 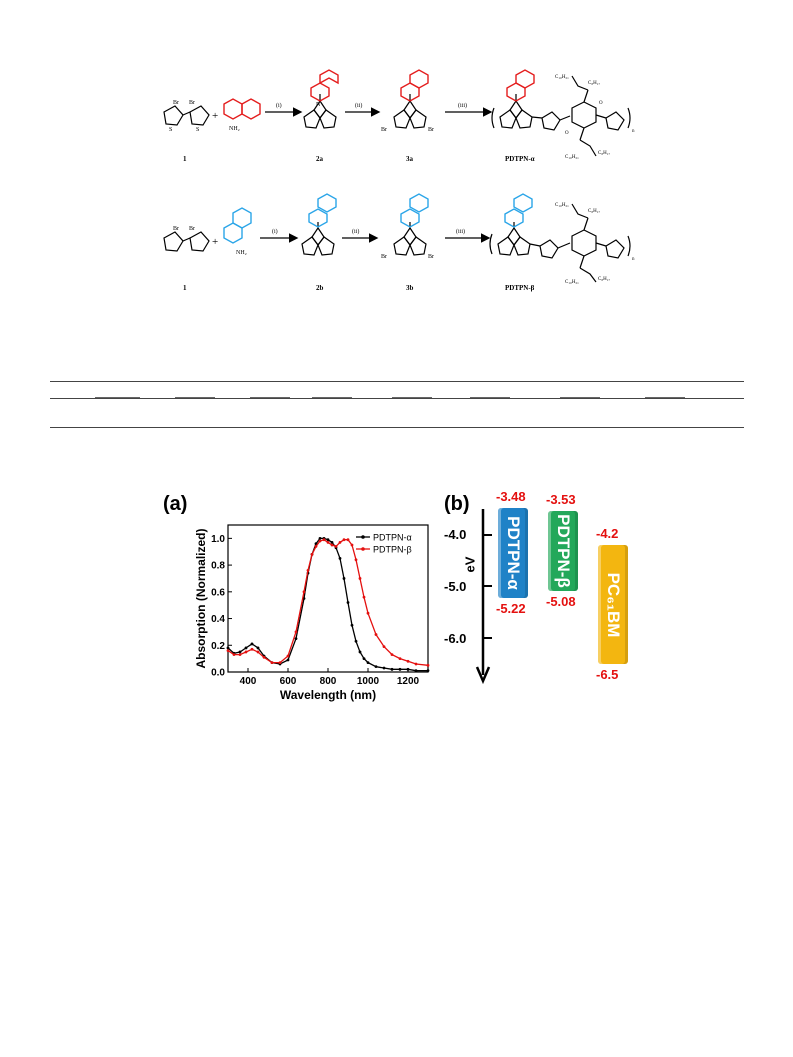 I want to click on y-tick-label: 0.4, so click(x=218, y=619).